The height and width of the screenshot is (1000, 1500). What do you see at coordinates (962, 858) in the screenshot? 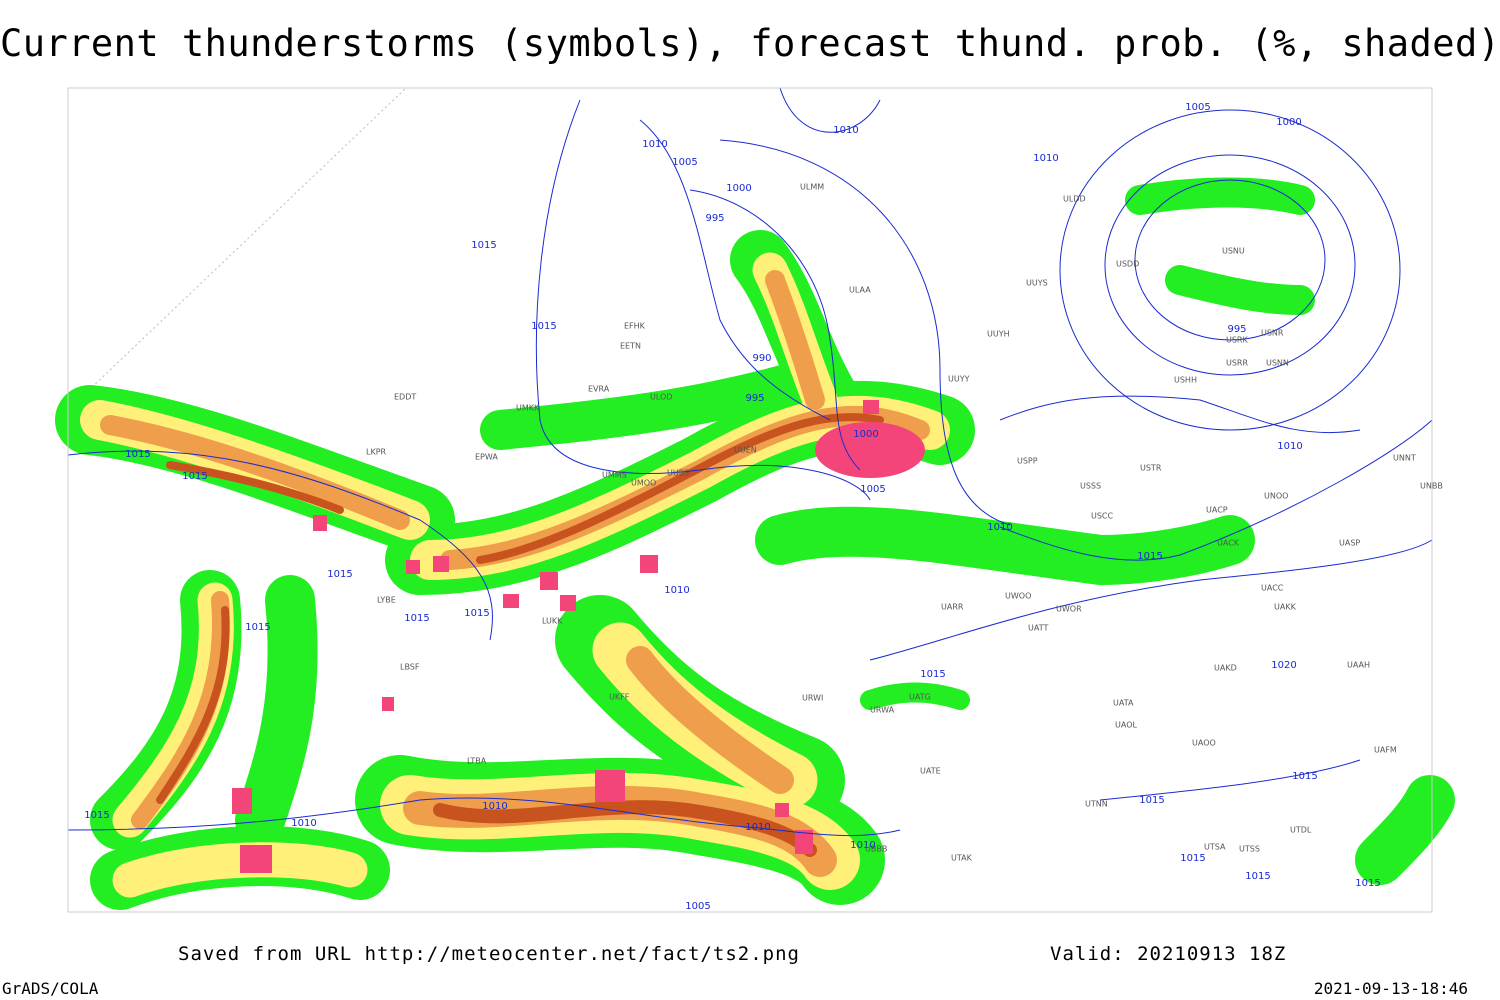
I see `station-label: UTAK` at bounding box center [962, 858].